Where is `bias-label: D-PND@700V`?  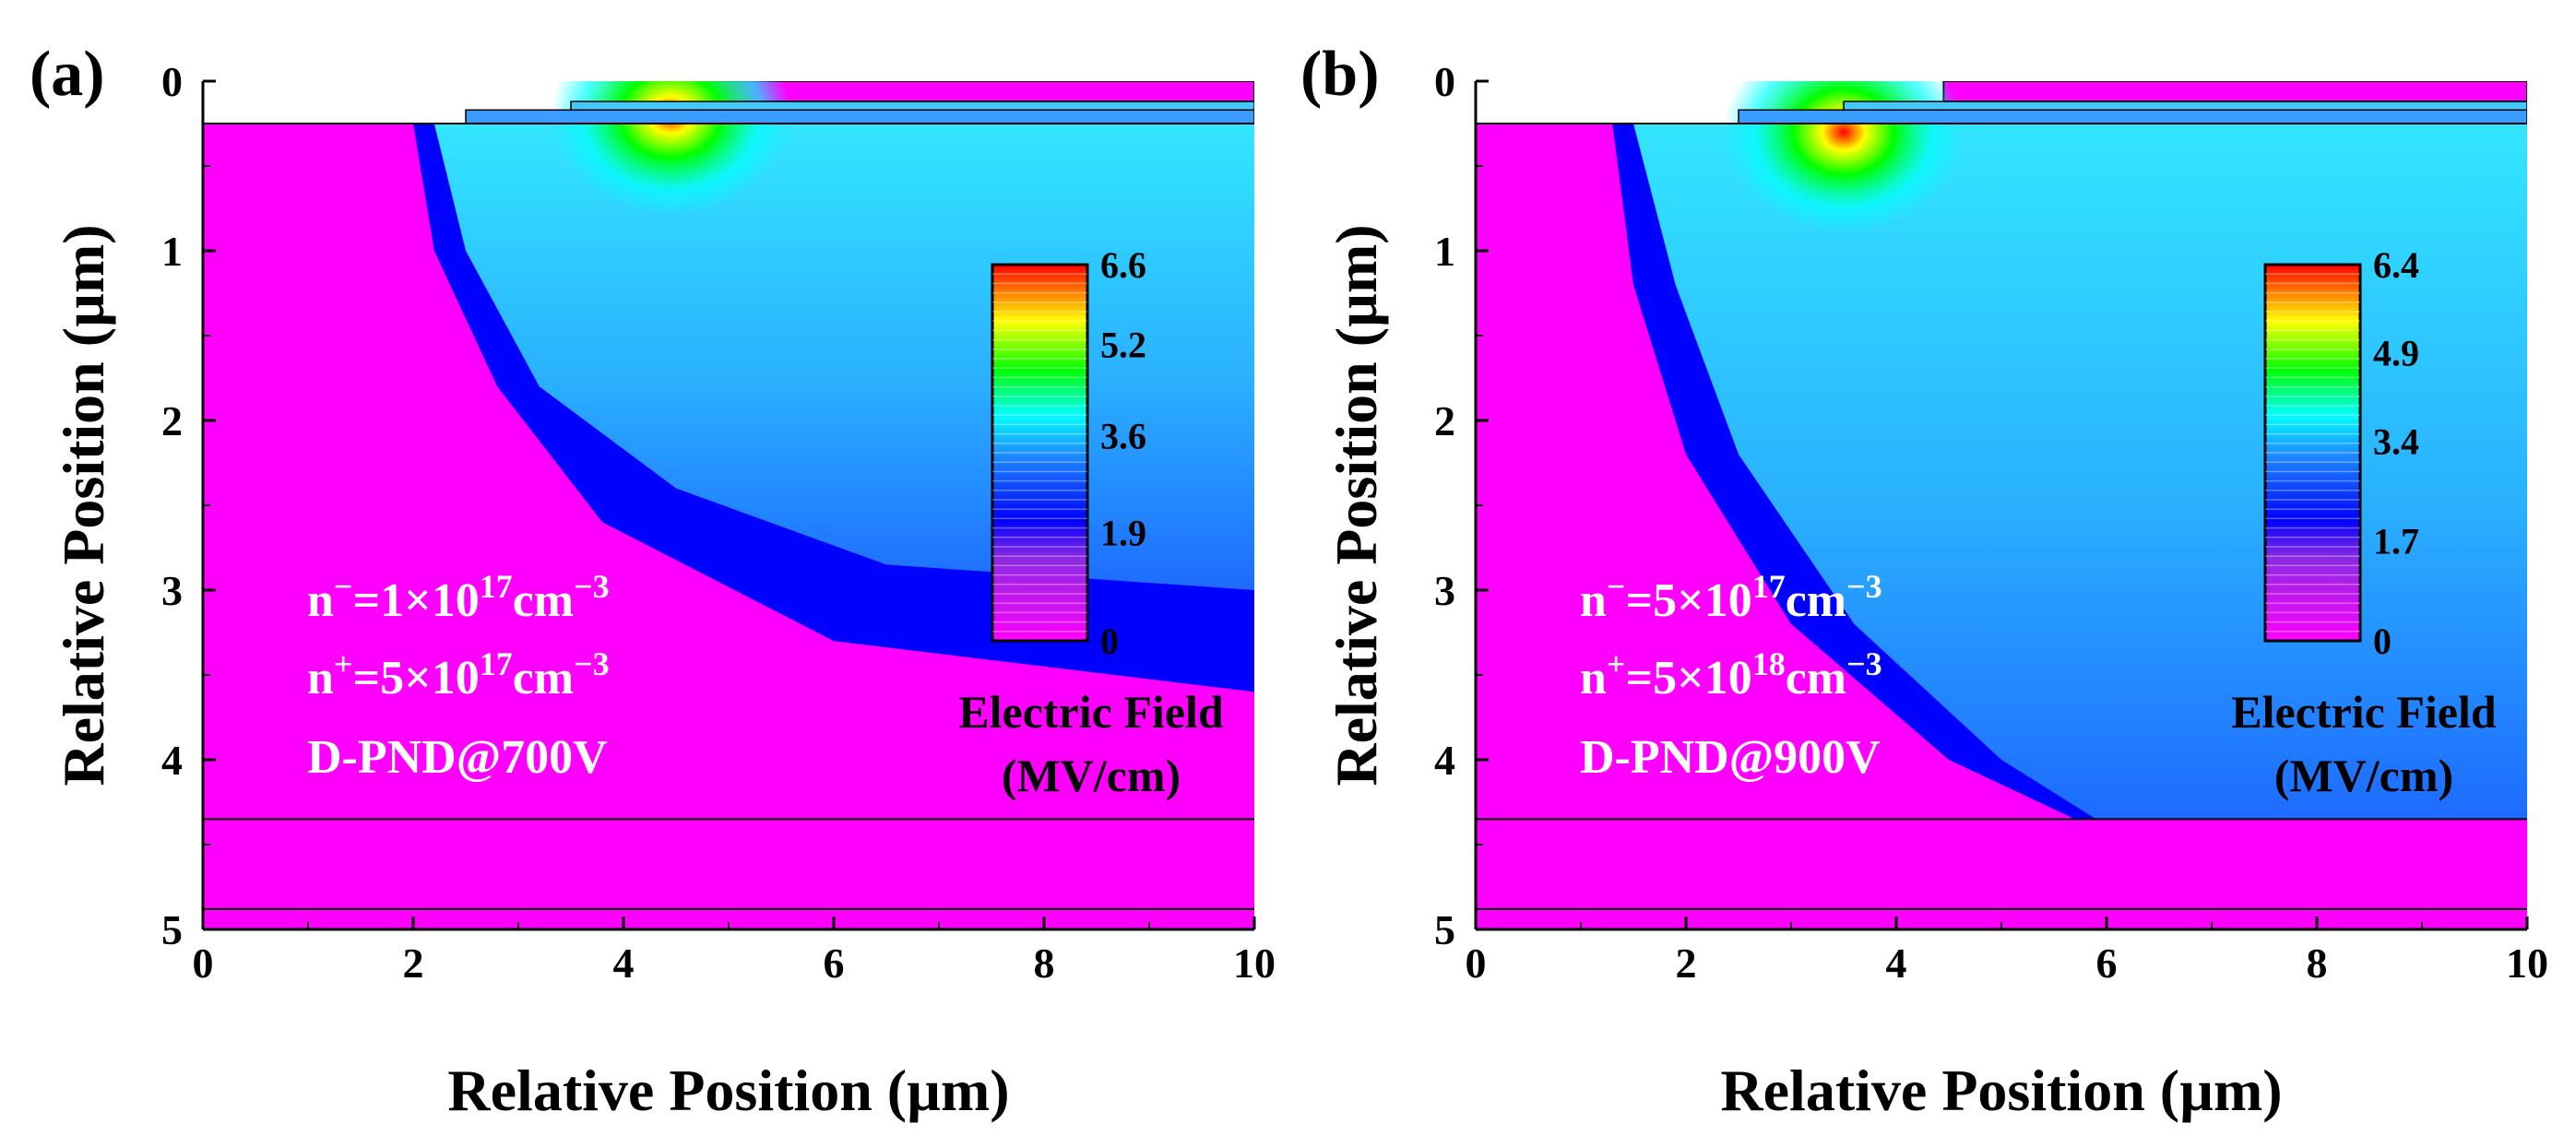 bias-label: D-PND@700V is located at coordinates (457, 757).